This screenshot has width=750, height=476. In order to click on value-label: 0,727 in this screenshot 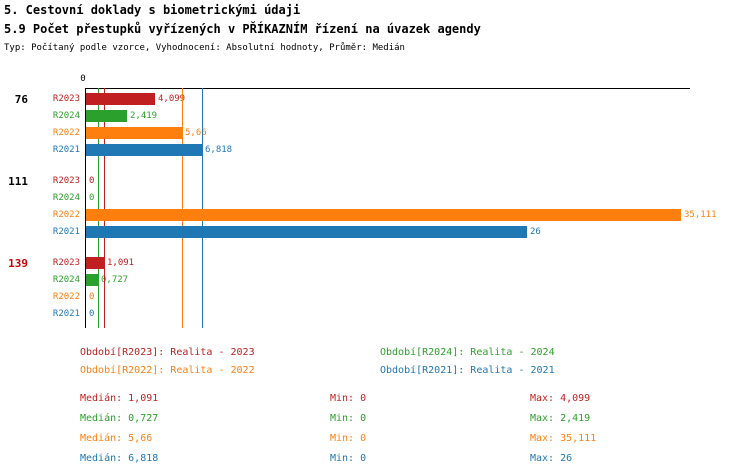, I will do `click(115, 280)`.